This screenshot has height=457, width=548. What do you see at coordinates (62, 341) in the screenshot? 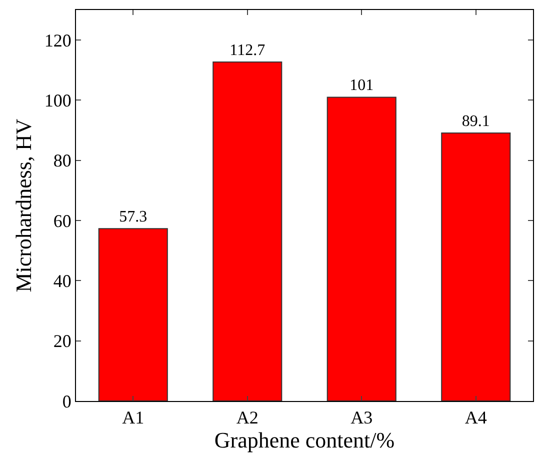
I see `y-tick-label: 20` at bounding box center [62, 341].